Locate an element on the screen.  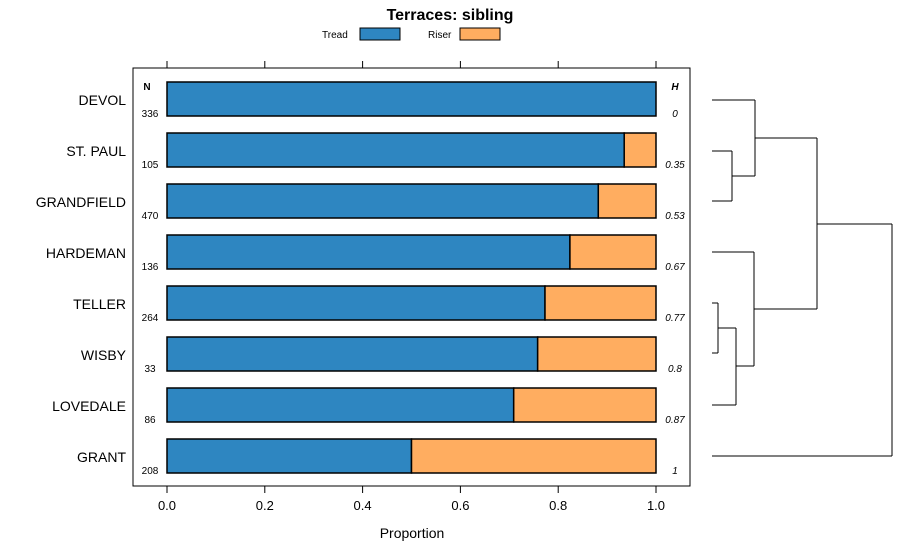
n-value: 208 is located at coordinates (150, 471).